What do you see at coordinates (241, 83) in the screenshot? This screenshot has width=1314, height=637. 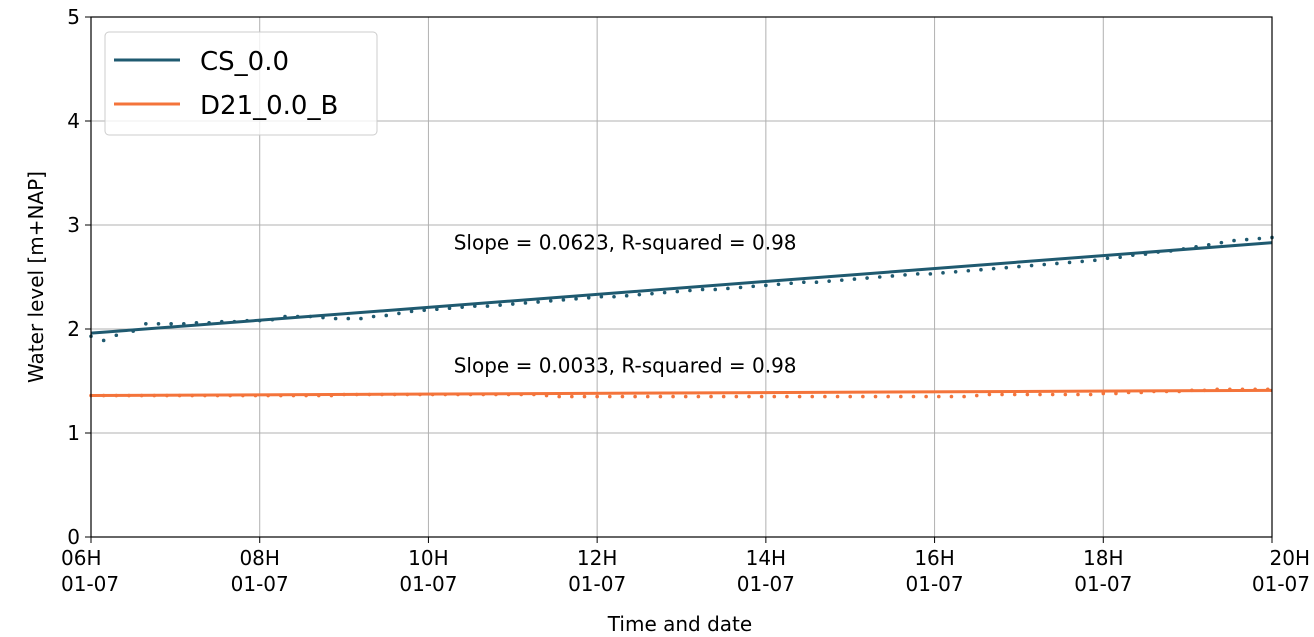 I see `legend-box` at bounding box center [241, 83].